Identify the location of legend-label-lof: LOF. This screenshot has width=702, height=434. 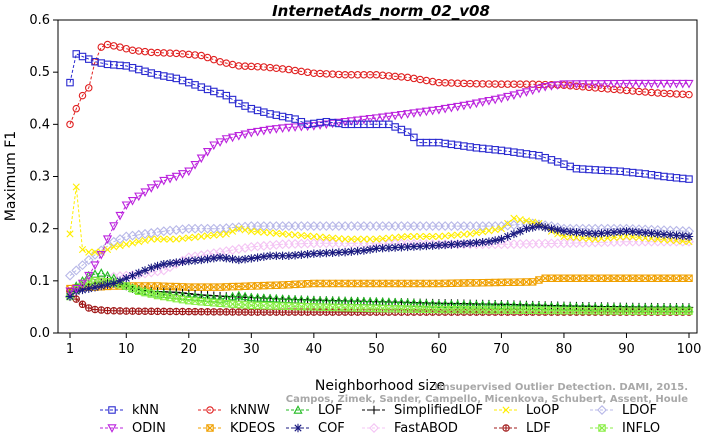
(330, 410).